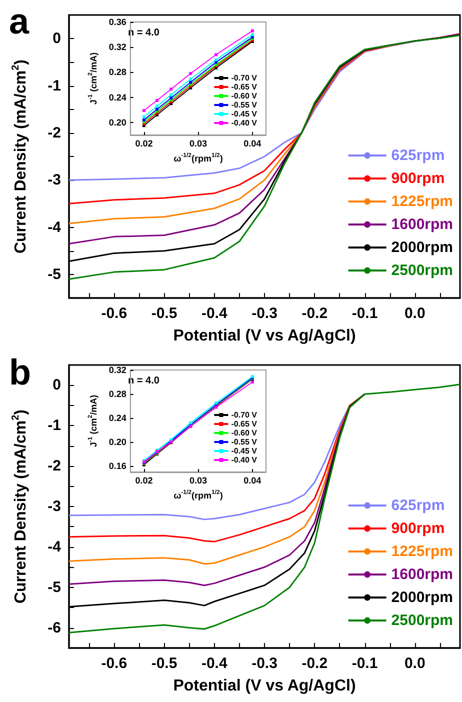 Image resolution: width=462 pixels, height=702 pixels. Describe the element at coordinates (54, 627) in the screenshot. I see `y-tick-label: -6` at that location.